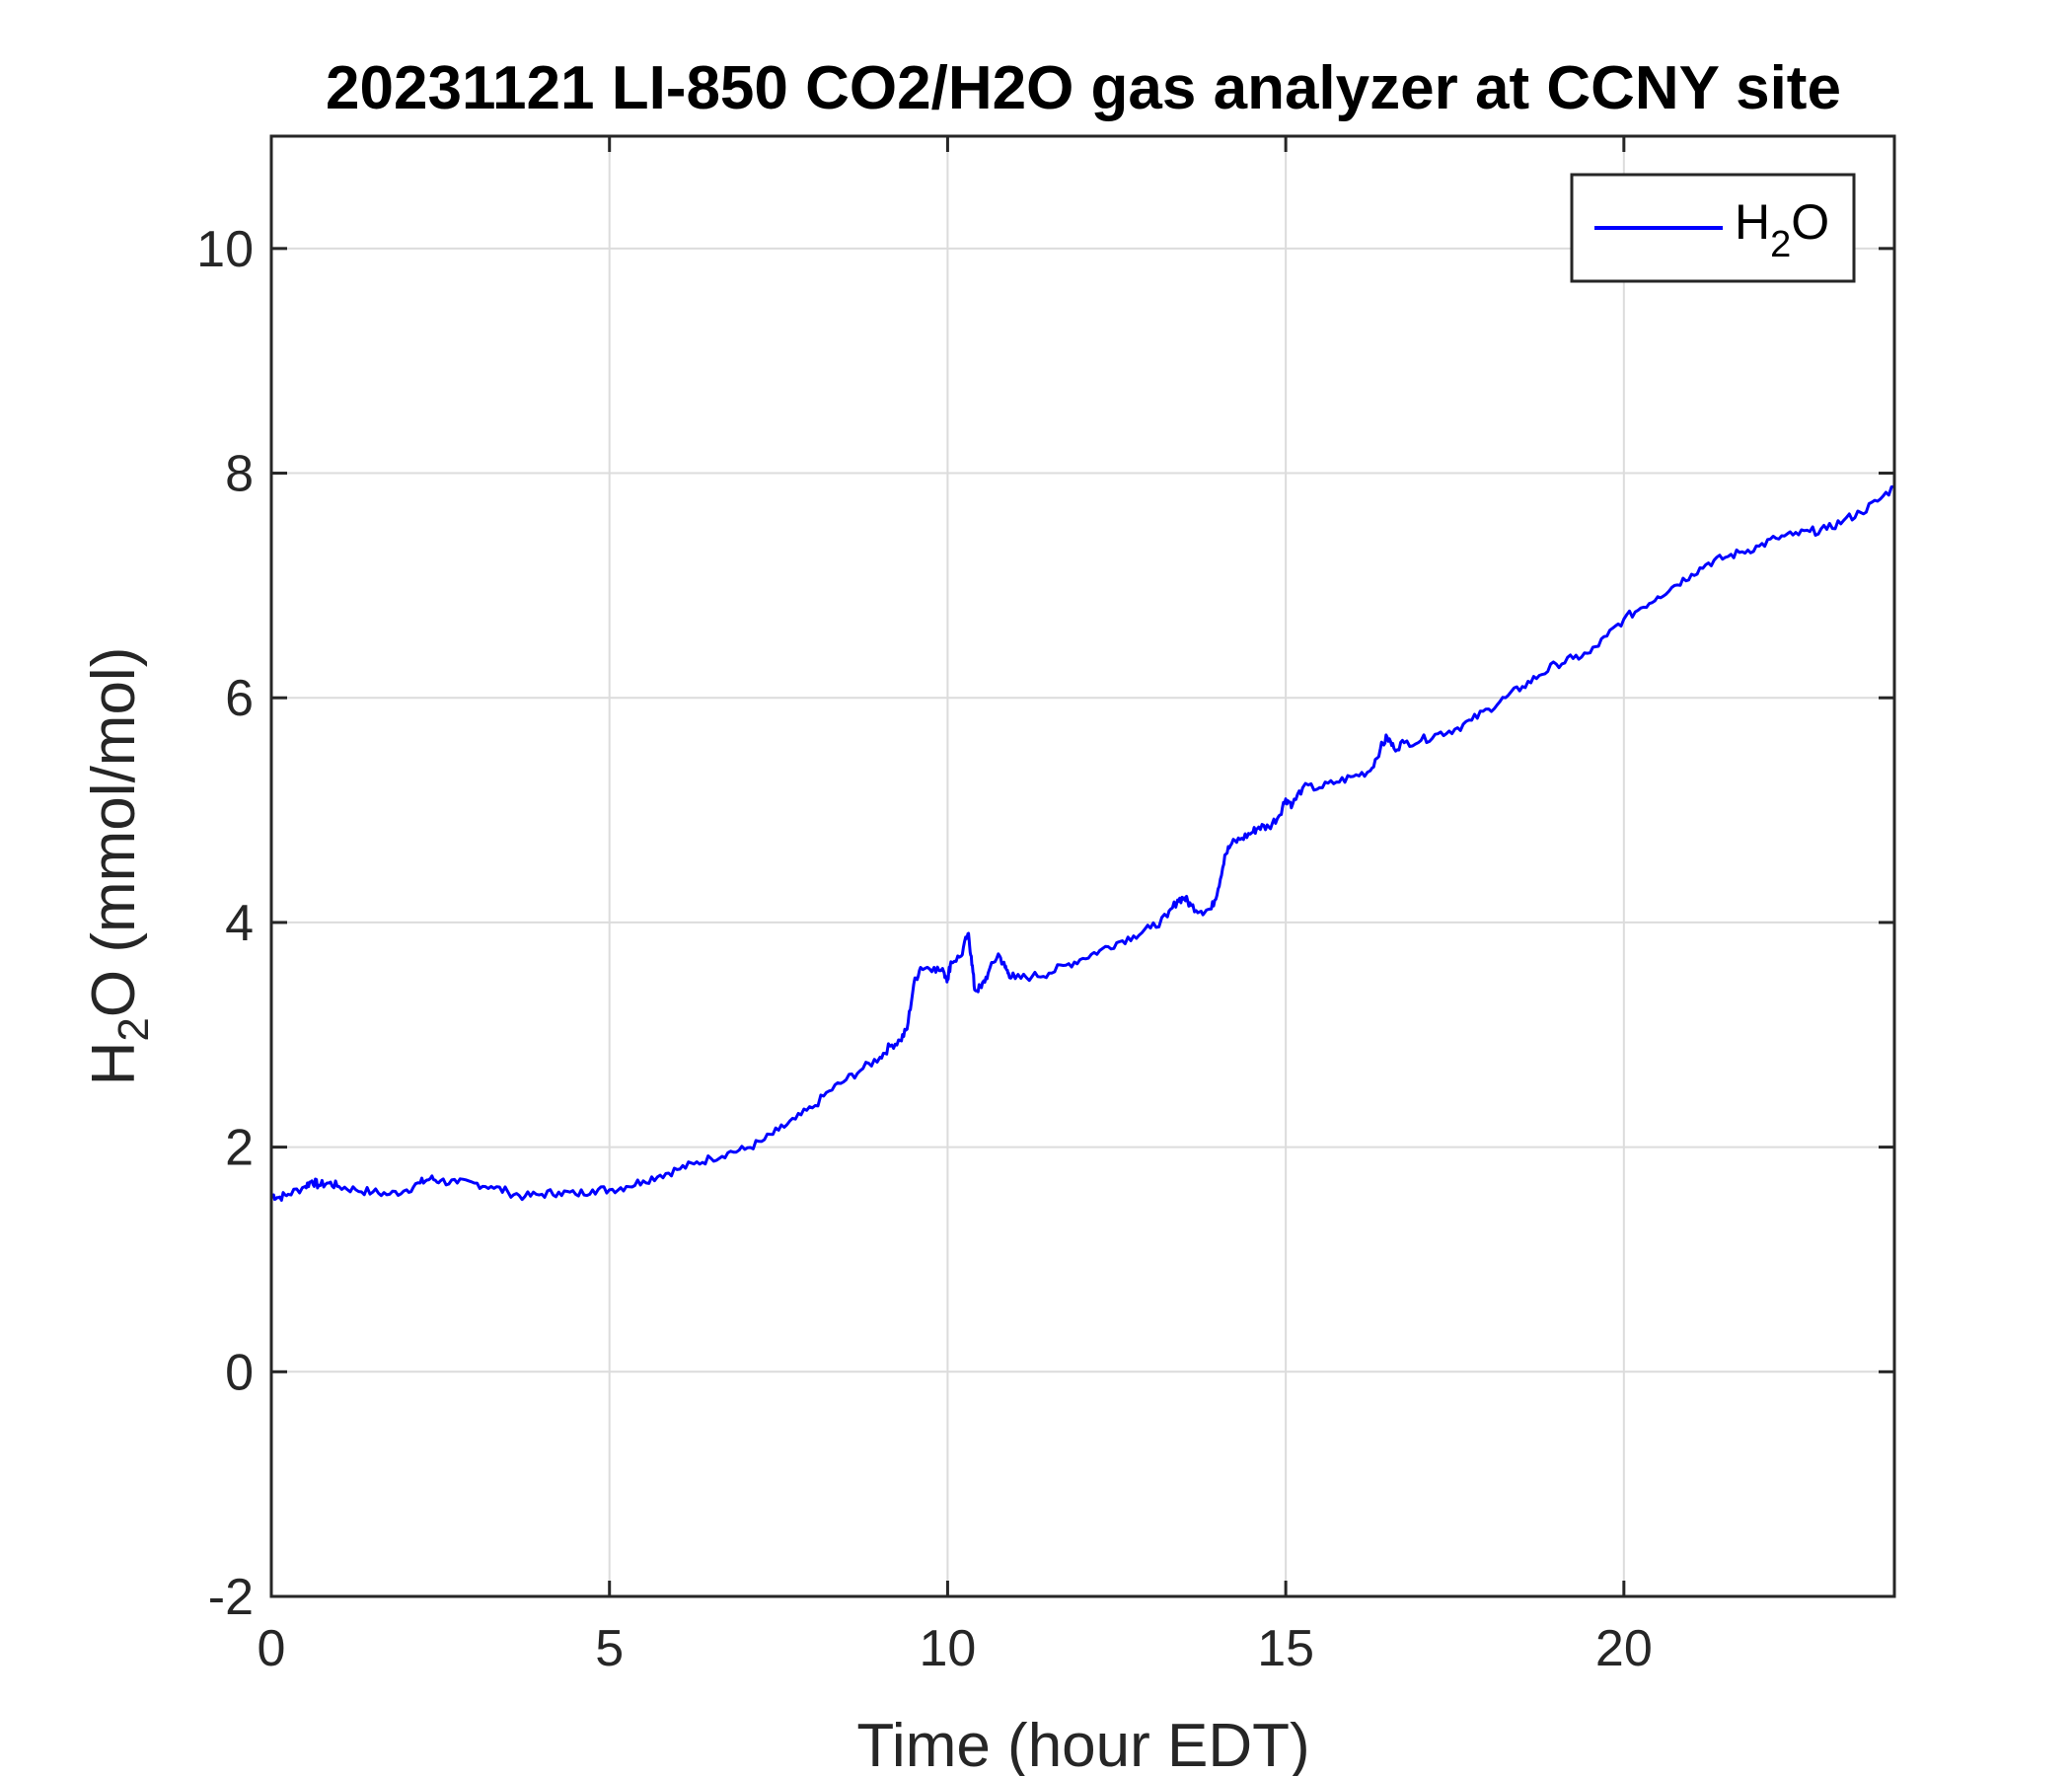 Image resolution: width=2072 pixels, height=1776 pixels. I want to click on y-tick-label: 6, so click(240, 699).